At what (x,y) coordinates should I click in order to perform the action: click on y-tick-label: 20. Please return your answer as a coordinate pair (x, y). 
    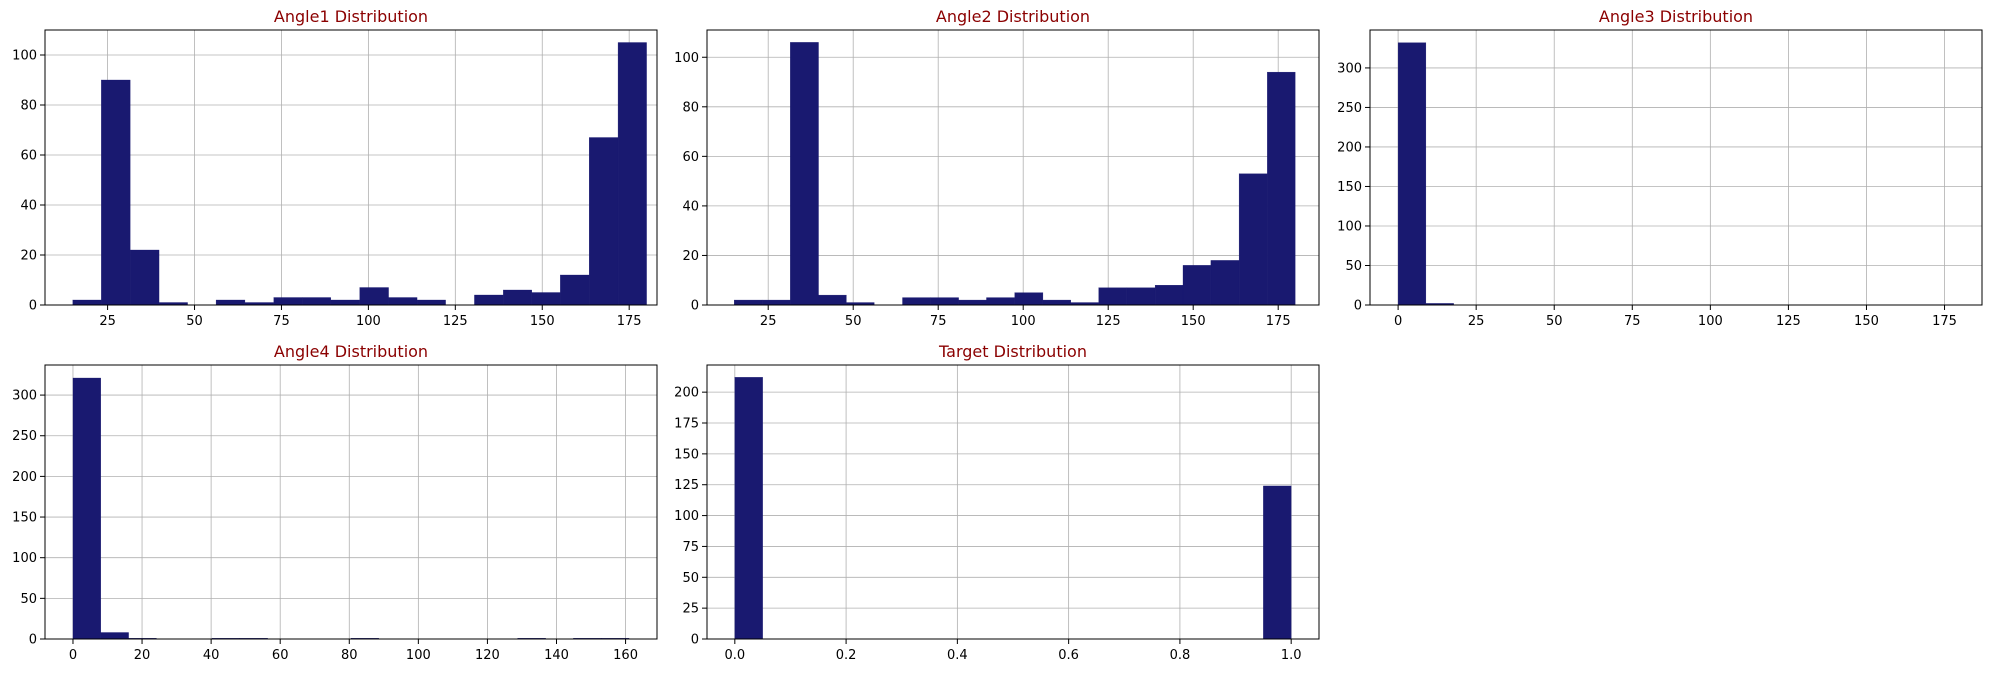
    Looking at the image, I should click on (28, 256).